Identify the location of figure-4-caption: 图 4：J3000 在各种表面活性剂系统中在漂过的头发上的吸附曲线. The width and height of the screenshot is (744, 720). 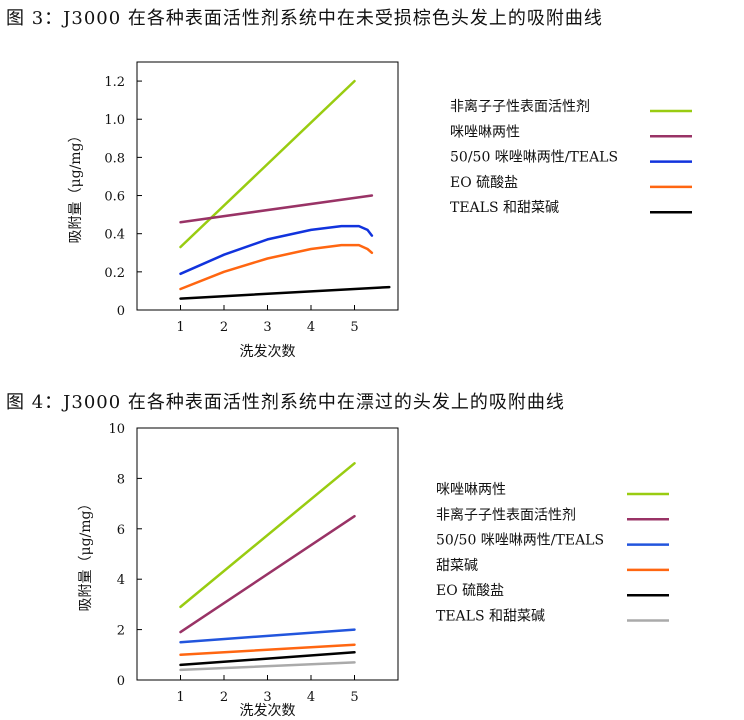
(285, 402).